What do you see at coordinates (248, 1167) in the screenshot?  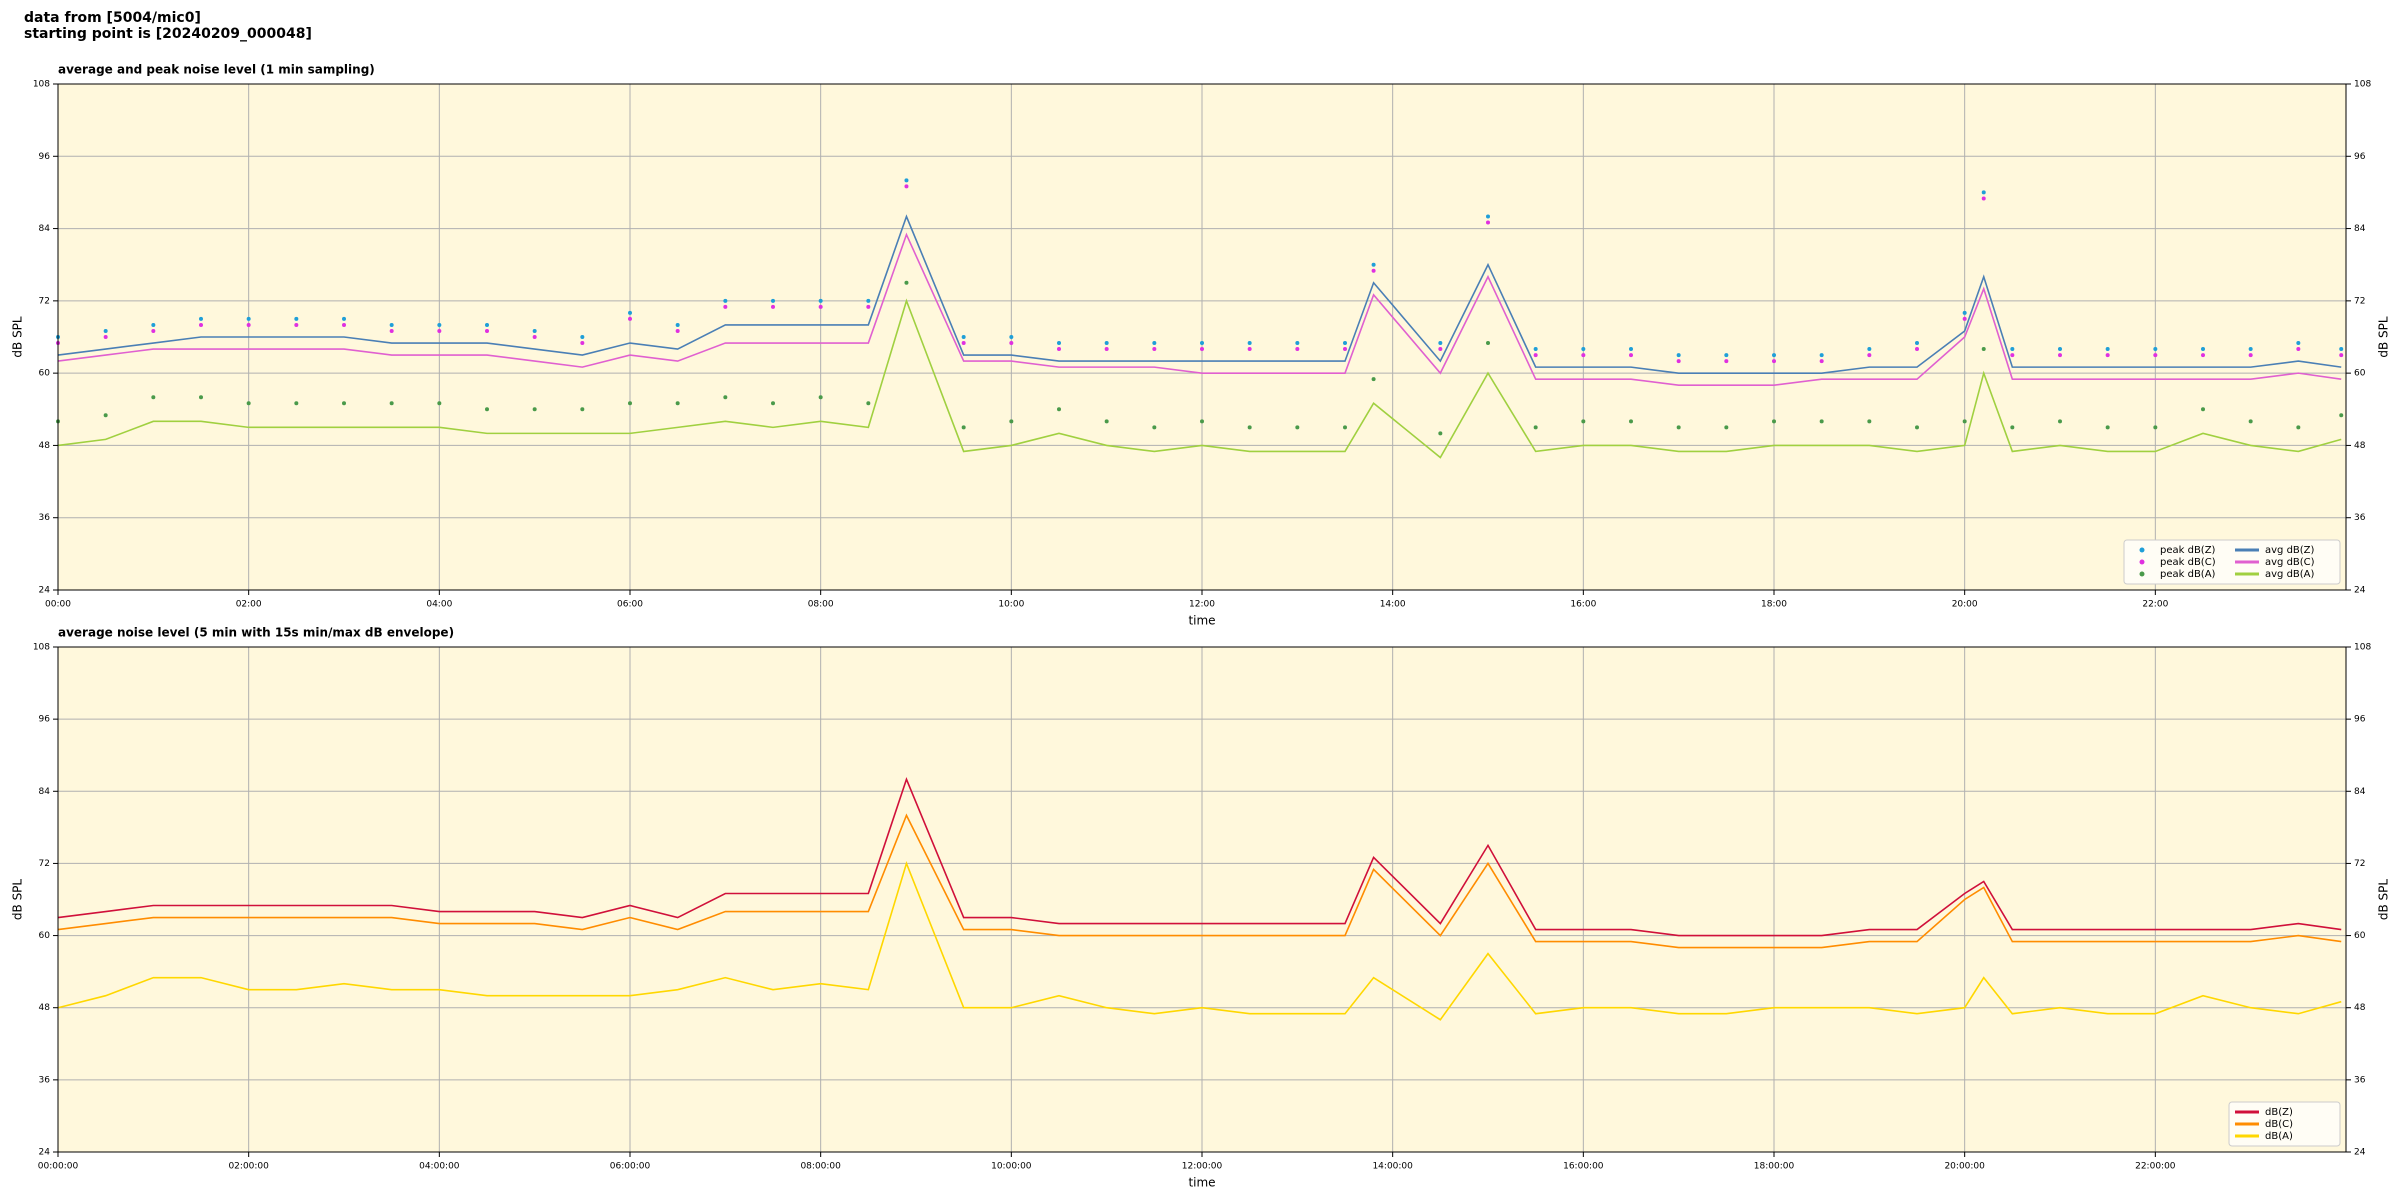 I see `x-tick-label: 02:00:00` at bounding box center [248, 1167].